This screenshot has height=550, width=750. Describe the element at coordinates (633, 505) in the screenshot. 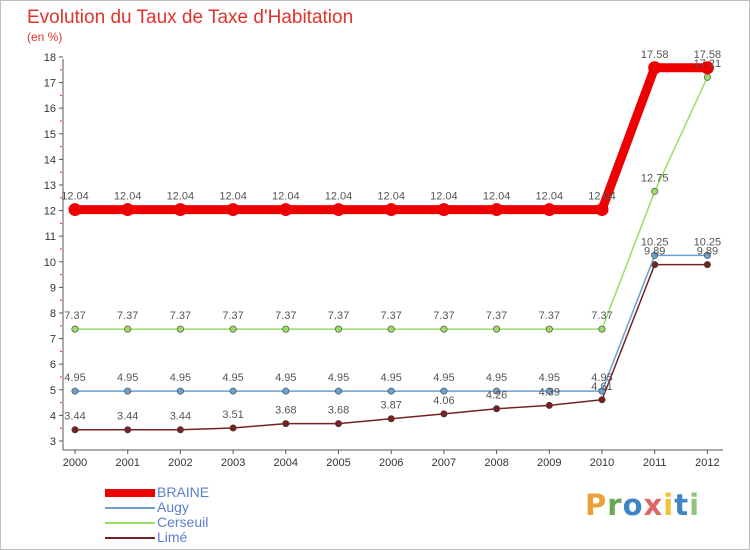

I see `logo-letter: o` at that location.